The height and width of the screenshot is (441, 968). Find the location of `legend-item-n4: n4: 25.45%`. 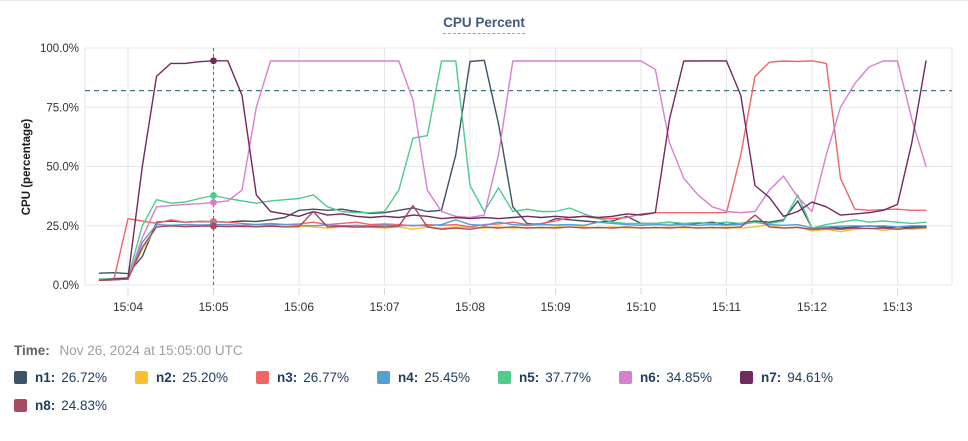

legend-item-n4: n4: 25.45% is located at coordinates (437, 377).